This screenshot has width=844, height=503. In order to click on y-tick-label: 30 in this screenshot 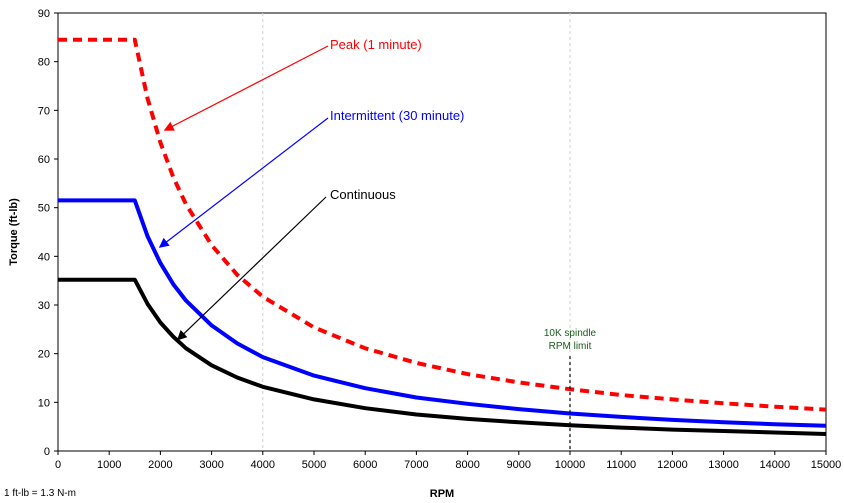, I will do `click(44, 306)`.